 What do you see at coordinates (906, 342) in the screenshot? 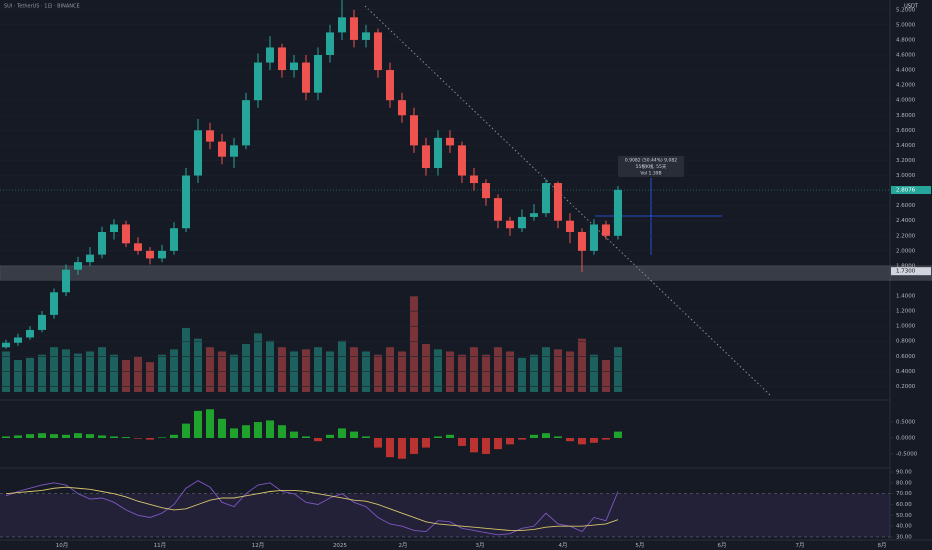
I see `y-tick-label: 0.8000` at bounding box center [906, 342].